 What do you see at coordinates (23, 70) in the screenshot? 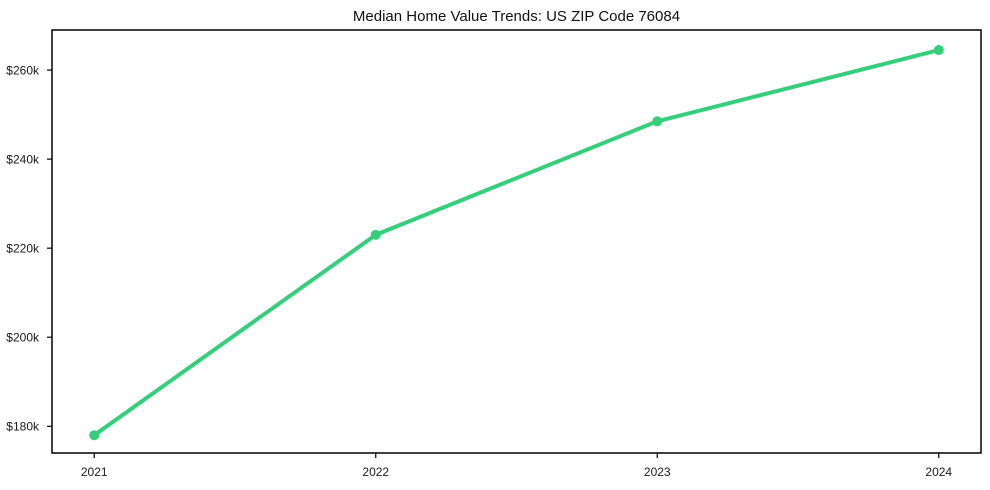
I see `y-tick-label: $260k` at bounding box center [23, 70].